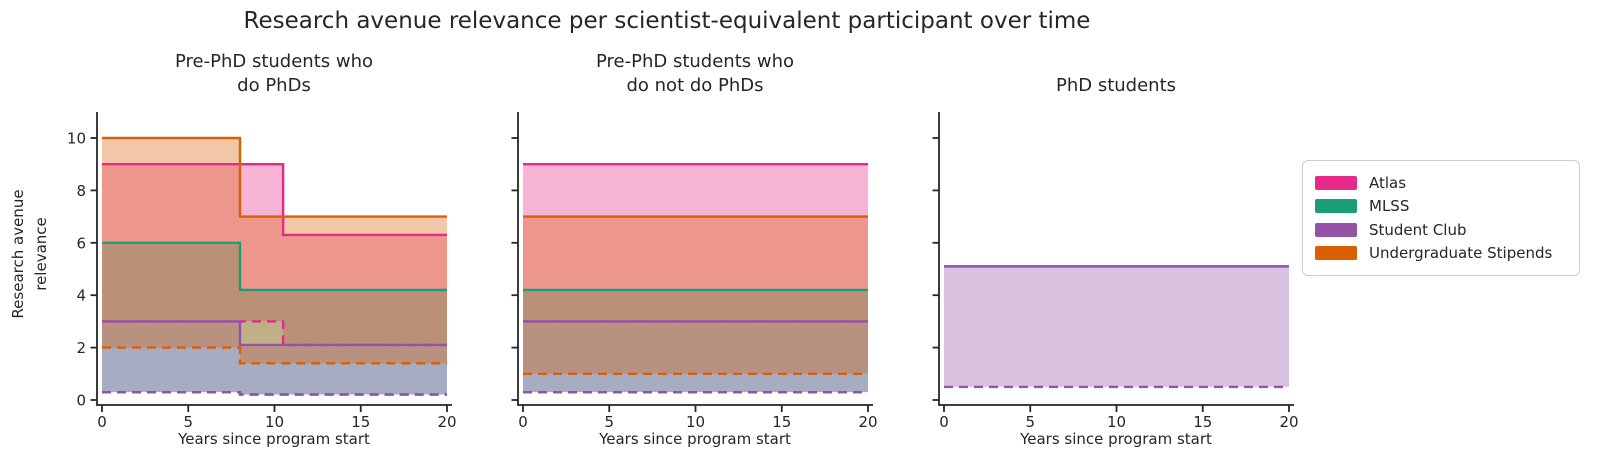 This screenshot has width=1600, height=475. I want to click on legend-item: Student Club, so click(1441, 230).